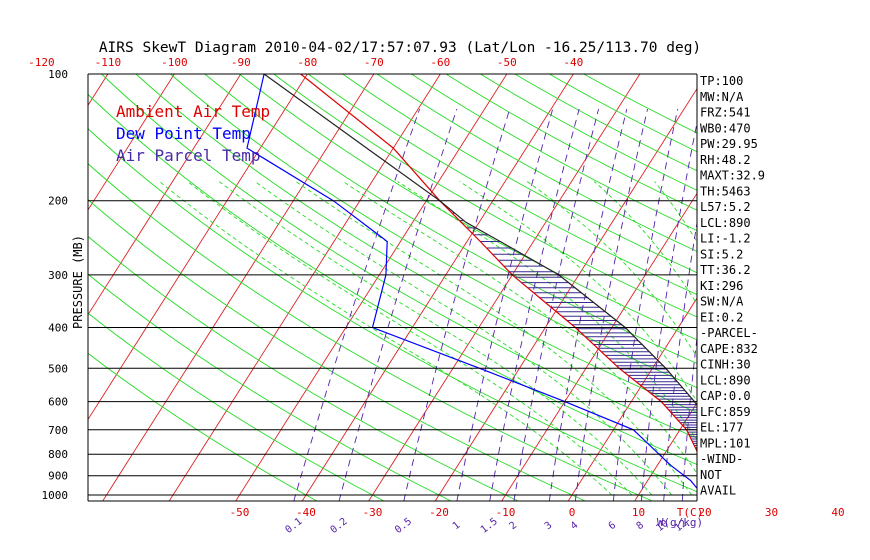 The image size is (870, 560). Describe the element at coordinates (725, 191) in the screenshot. I see `index-entry: TH:5463` at that location.